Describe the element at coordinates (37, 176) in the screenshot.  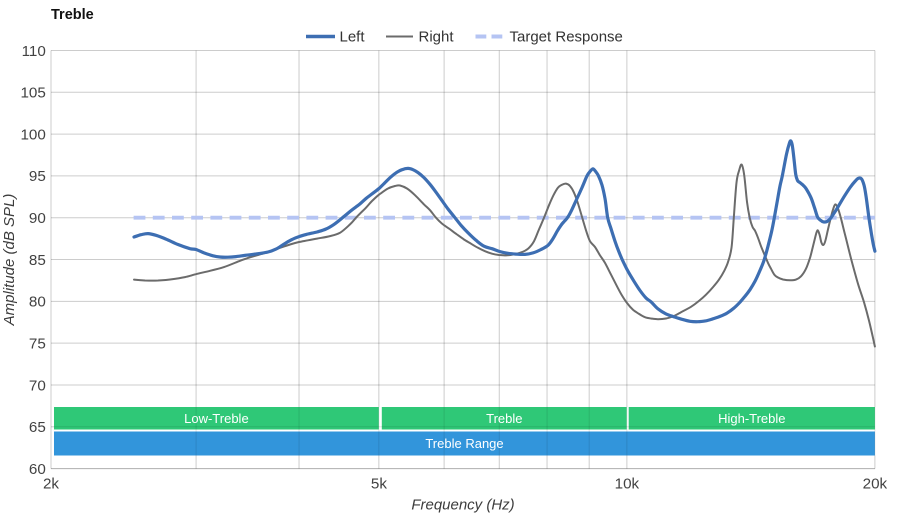
I see `svg-text: 95` at that location.